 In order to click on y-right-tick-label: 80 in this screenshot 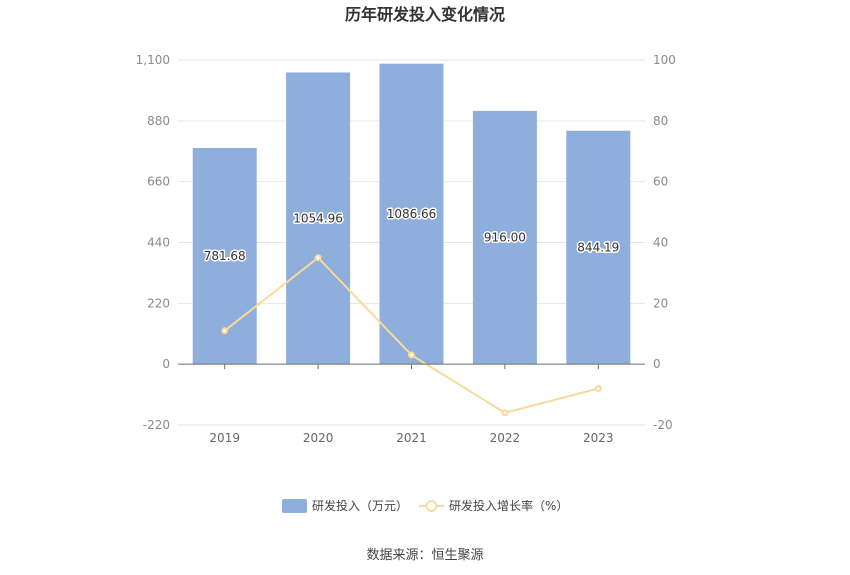, I will do `click(660, 121)`.